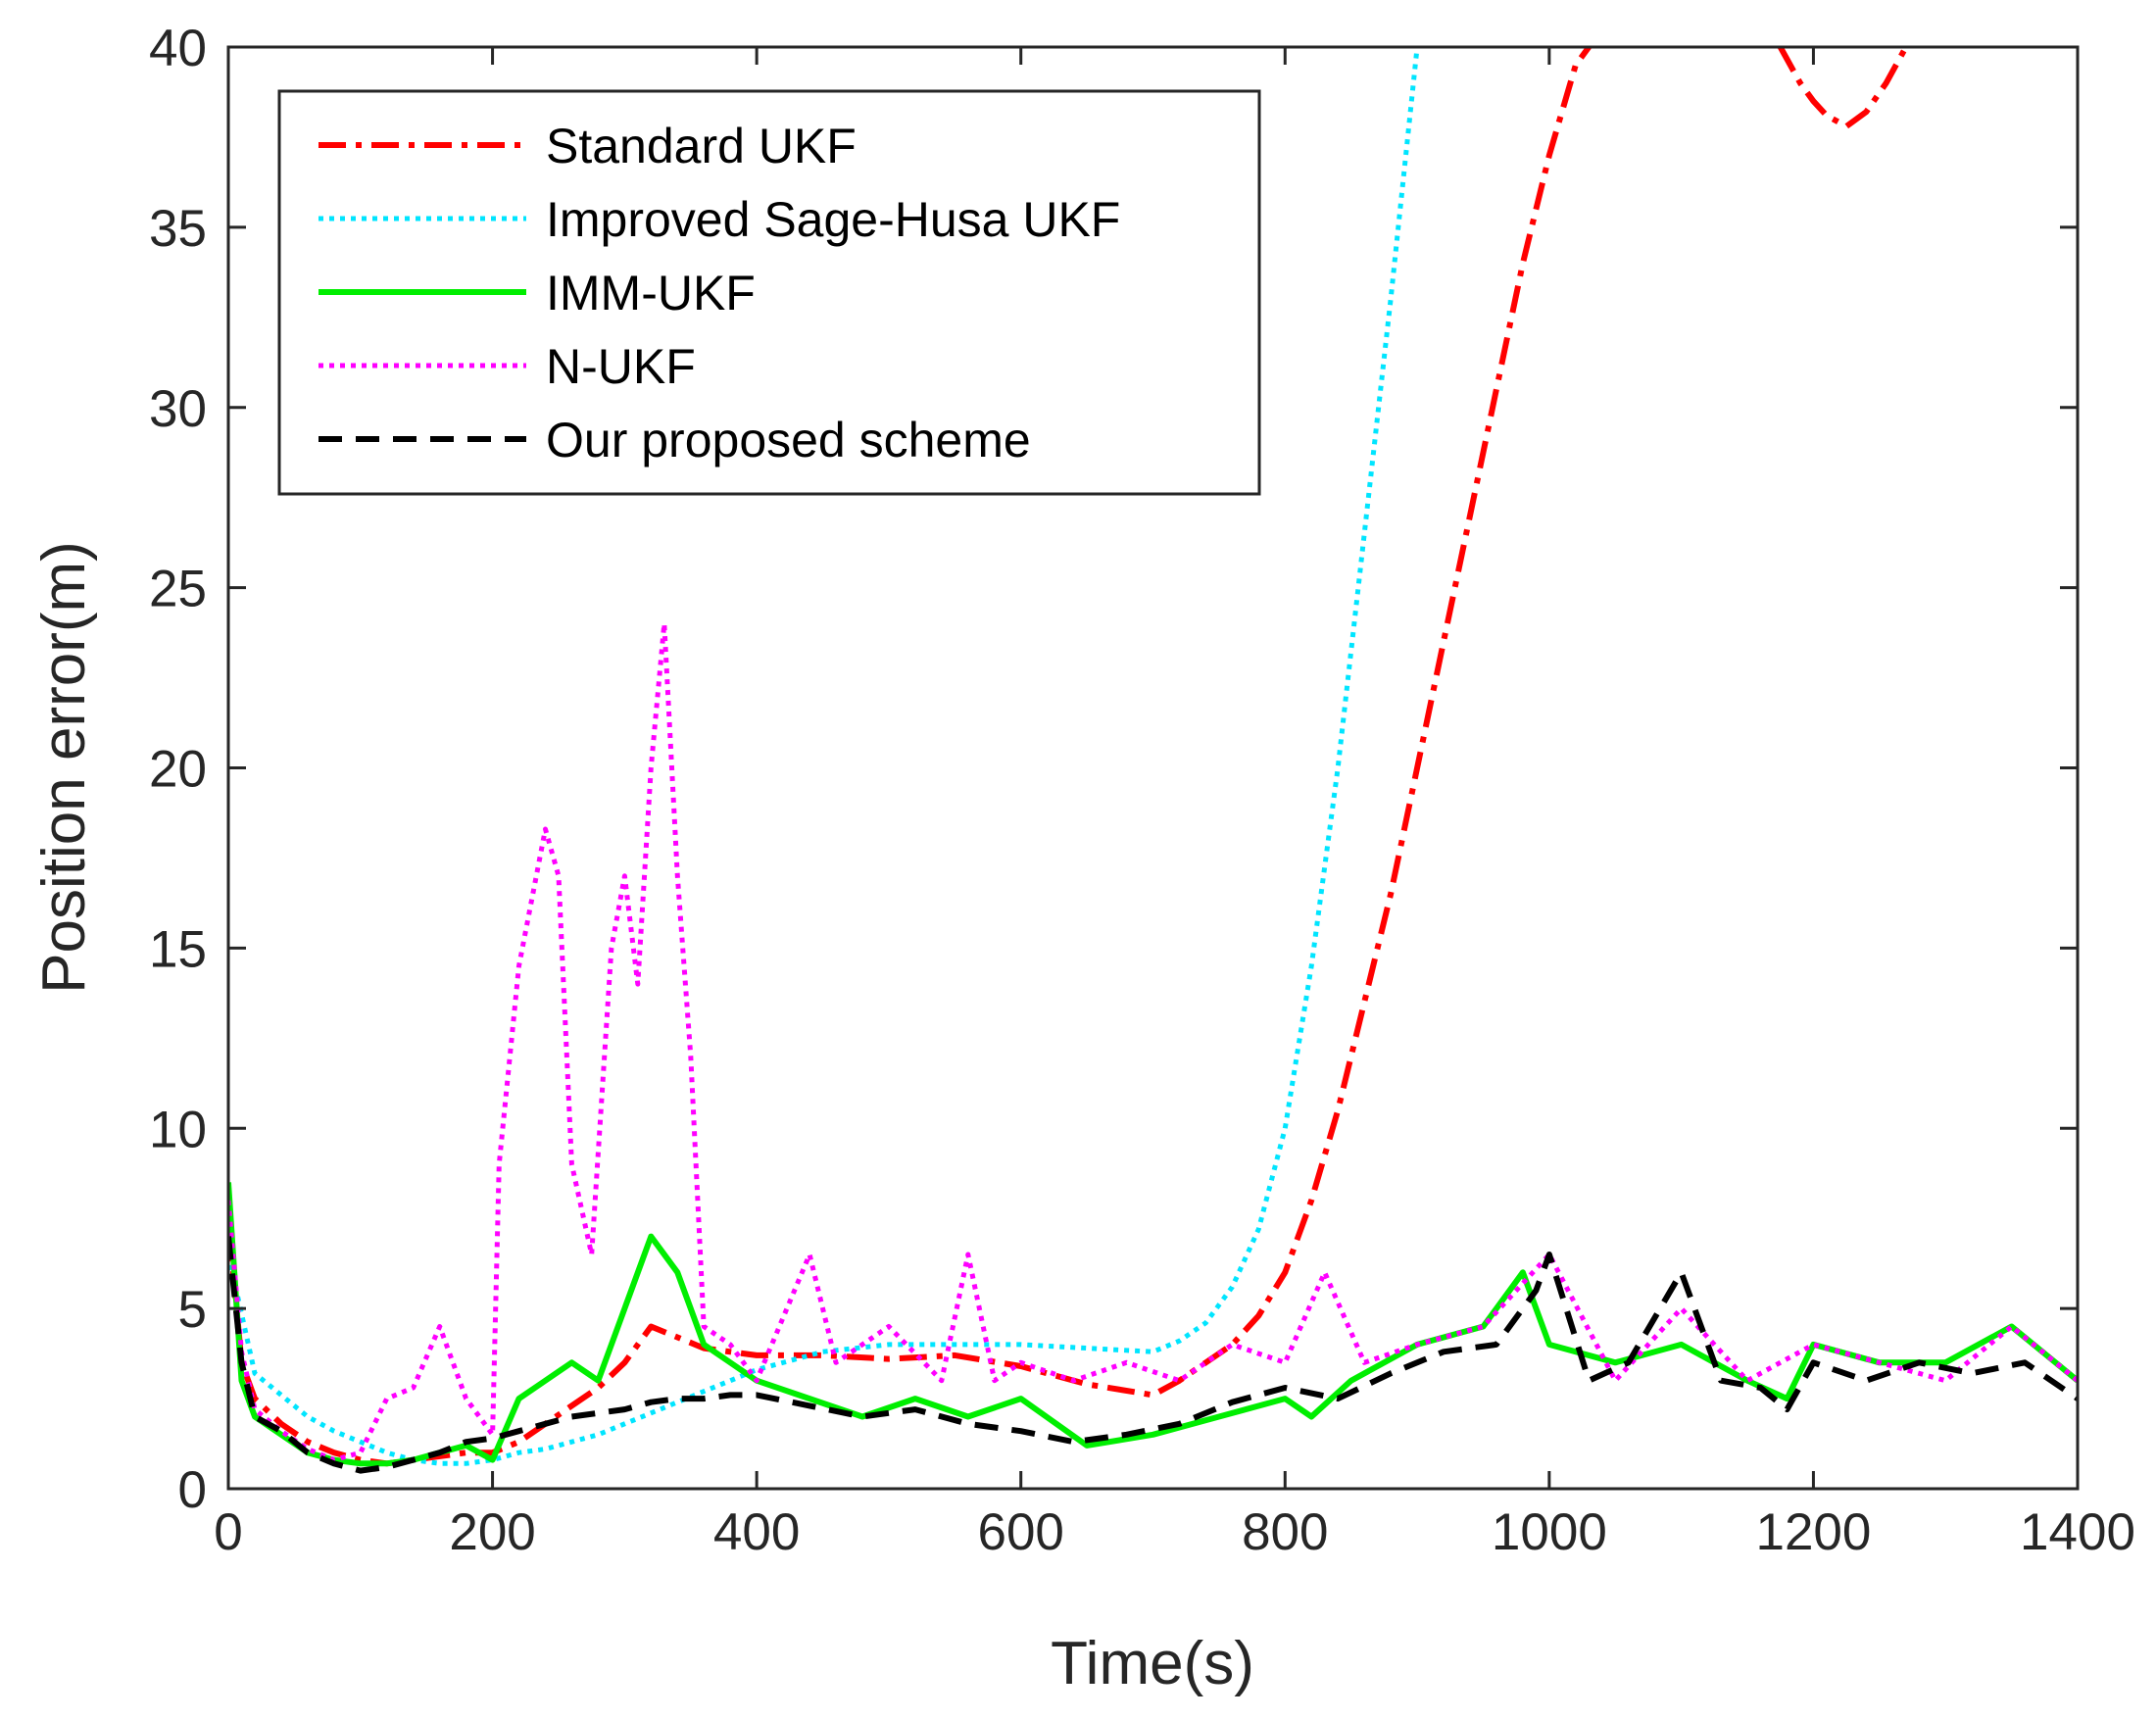  What do you see at coordinates (651, 293) in the screenshot?
I see `legend-label: IMM-UKF` at bounding box center [651, 293].